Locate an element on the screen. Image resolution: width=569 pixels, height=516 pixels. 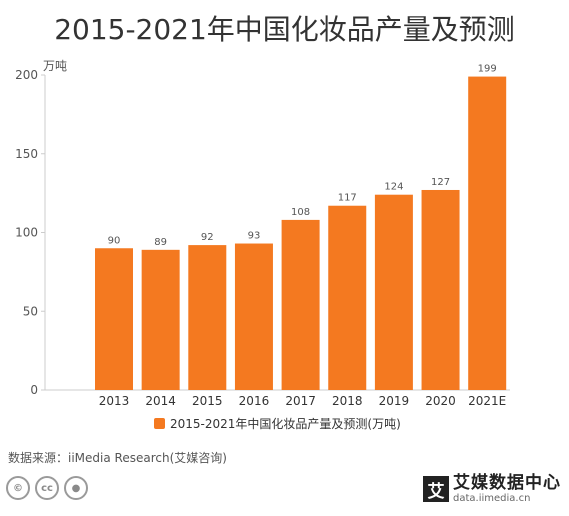
data-label-2019: 124 is located at coordinates (393, 187).